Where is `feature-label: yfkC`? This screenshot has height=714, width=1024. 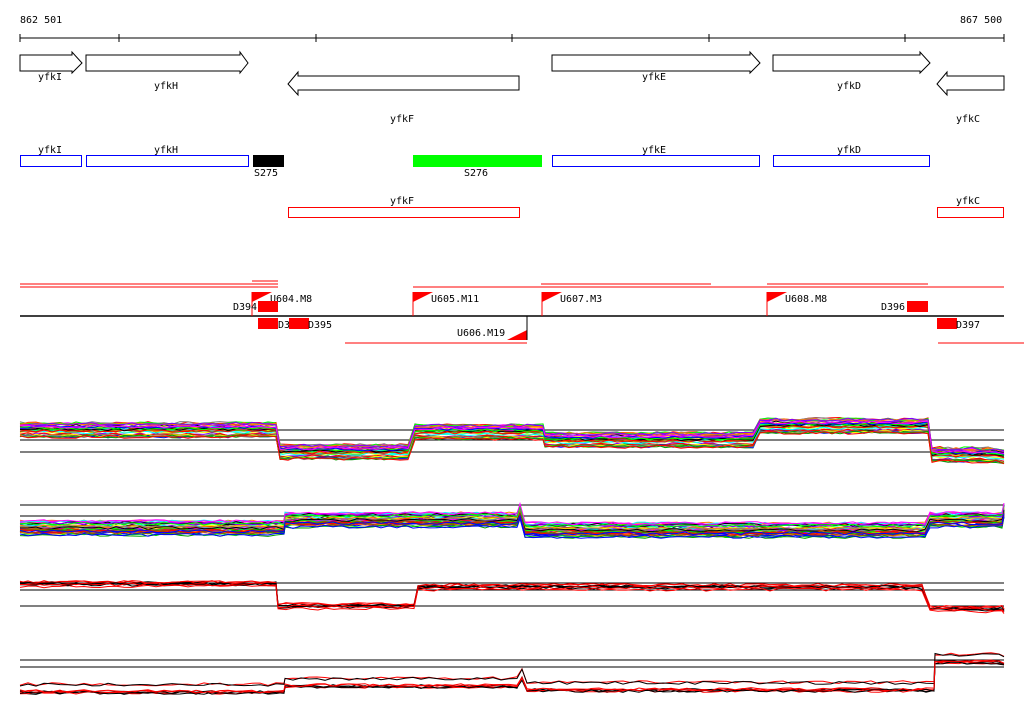
feature-label: yfkC is located at coordinates (968, 201).